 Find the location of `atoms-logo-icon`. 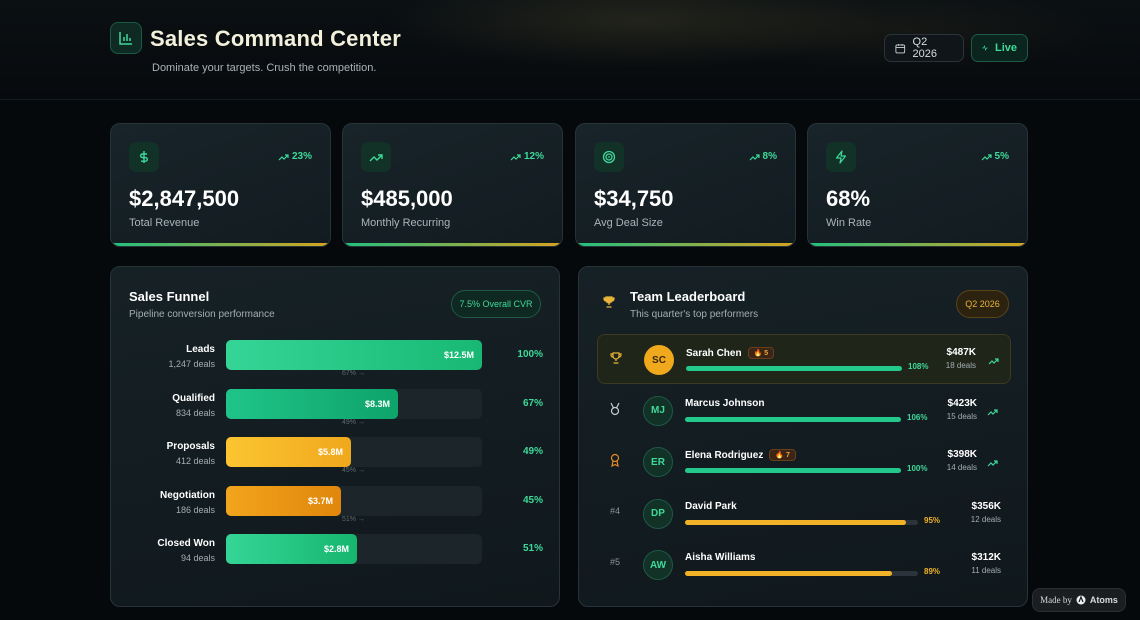

atoms-logo-icon is located at coordinates (1081, 600).